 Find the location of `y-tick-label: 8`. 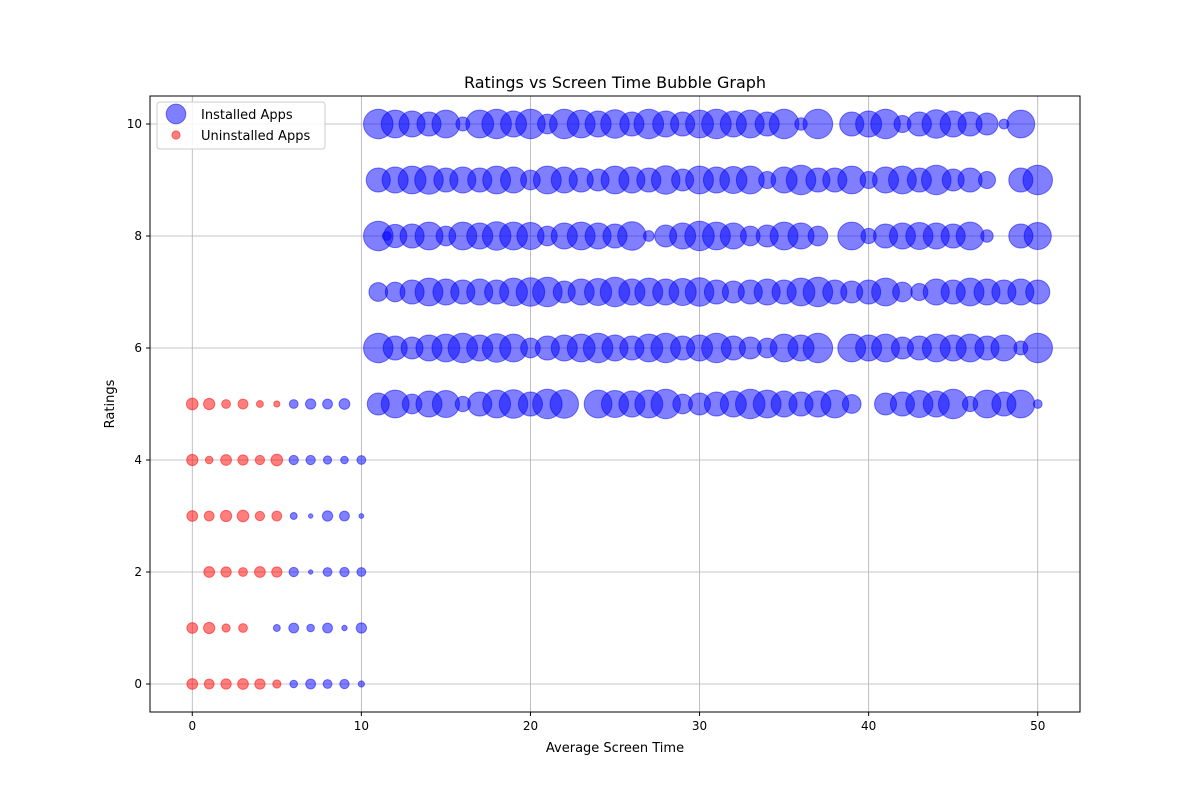

y-tick-label: 8 is located at coordinates (138, 236).